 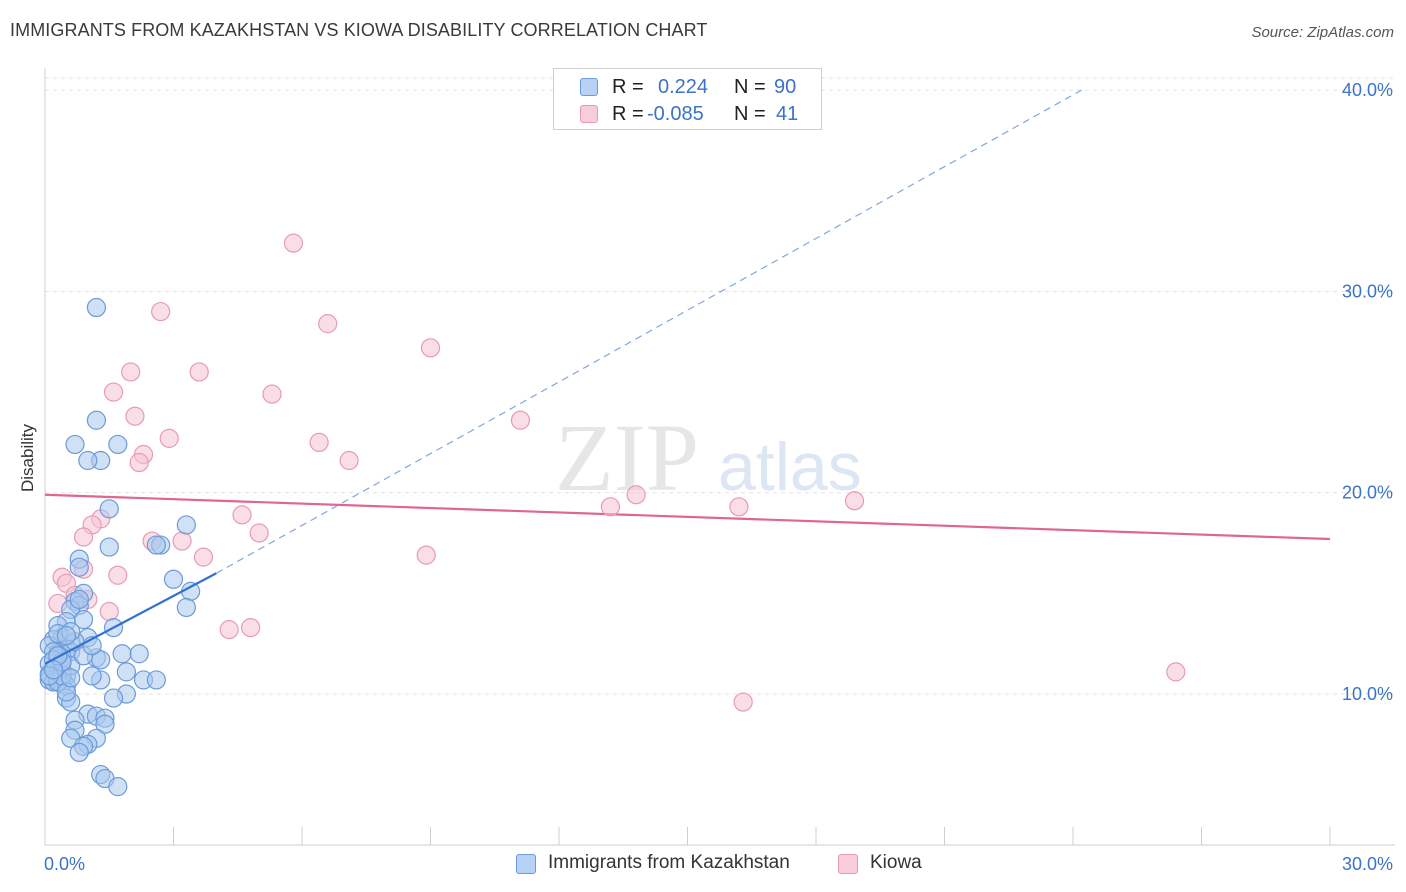 I want to click on bottom-legend-label: Immigrants from Kazakhstan, so click(x=669, y=862).